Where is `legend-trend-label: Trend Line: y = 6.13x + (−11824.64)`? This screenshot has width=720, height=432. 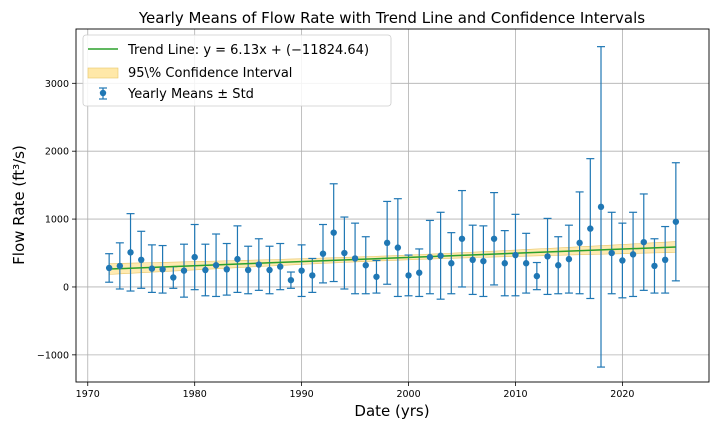 legend-trend-label: Trend Line: y = 6.13x + (−11824.64) is located at coordinates (248, 50).